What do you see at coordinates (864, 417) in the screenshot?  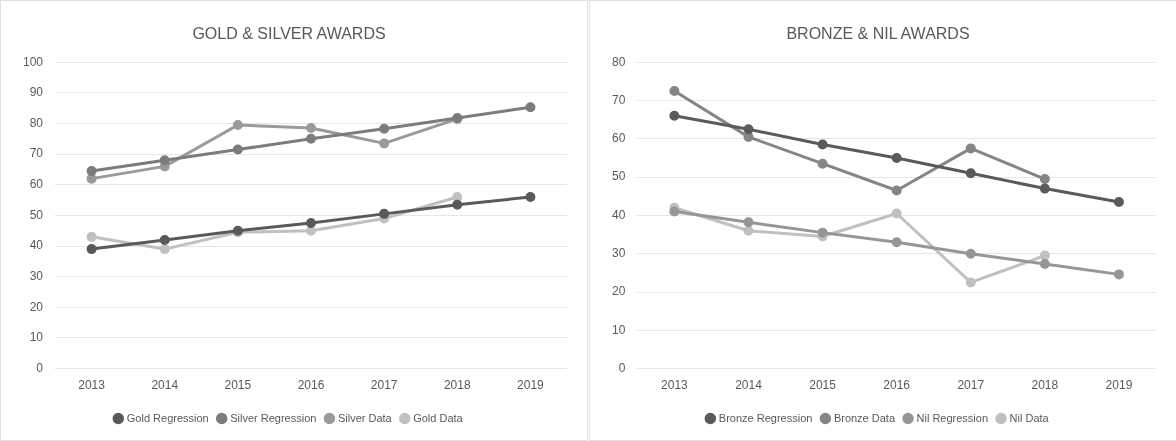 I see `legend-label: Bronze Data` at bounding box center [864, 417].